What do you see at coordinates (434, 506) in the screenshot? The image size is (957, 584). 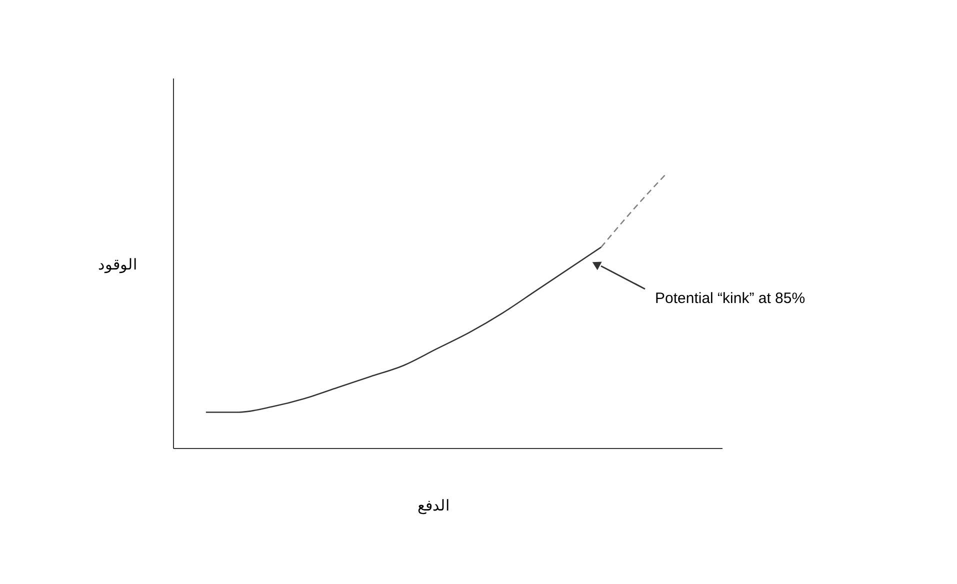 I see `x-axis-title: الدفع` at bounding box center [434, 506].